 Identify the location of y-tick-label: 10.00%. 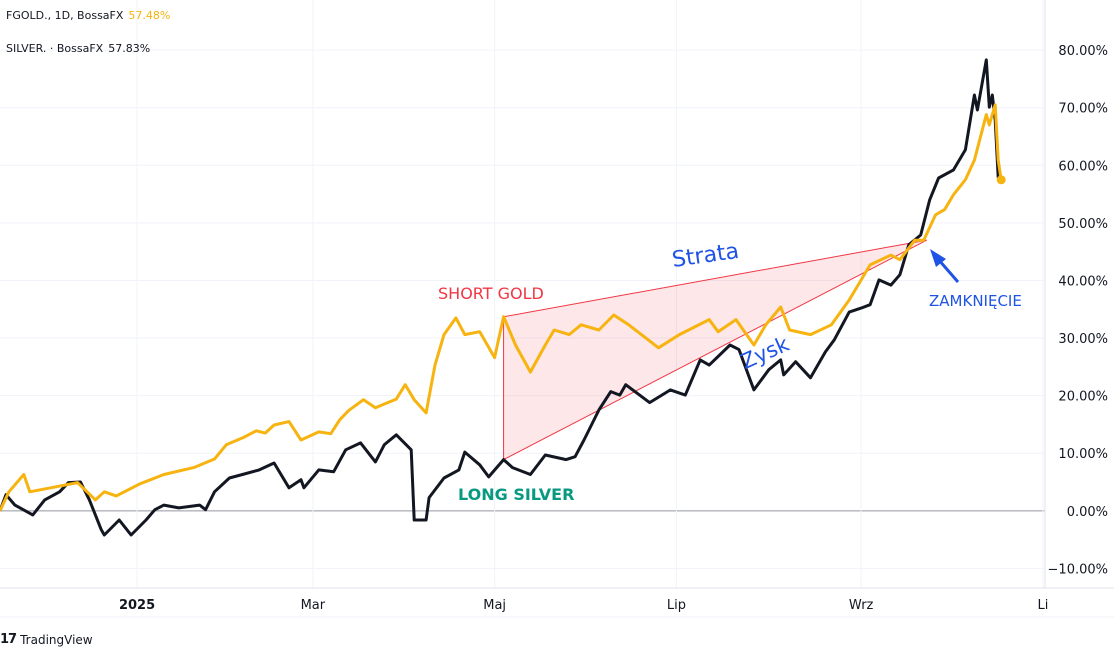
(1083, 454).